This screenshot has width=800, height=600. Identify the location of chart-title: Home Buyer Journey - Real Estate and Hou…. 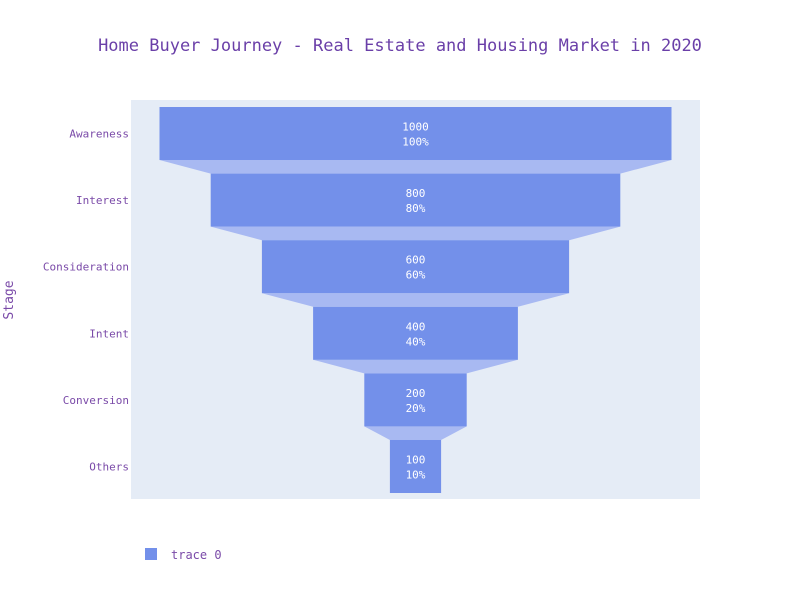
(400, 46).